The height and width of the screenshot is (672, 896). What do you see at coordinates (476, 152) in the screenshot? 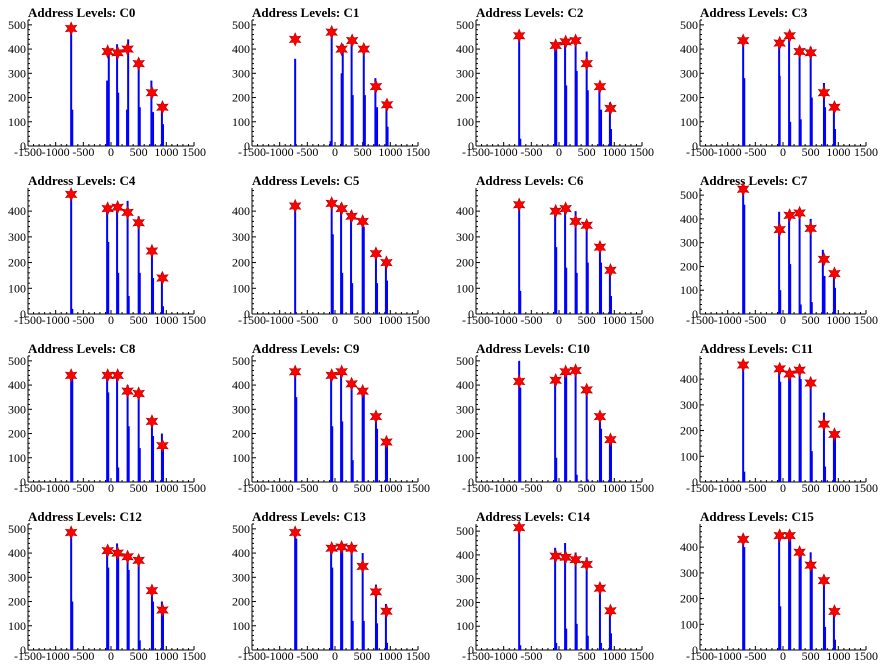
I see `x-tick-label: -1500` at bounding box center [476, 152].